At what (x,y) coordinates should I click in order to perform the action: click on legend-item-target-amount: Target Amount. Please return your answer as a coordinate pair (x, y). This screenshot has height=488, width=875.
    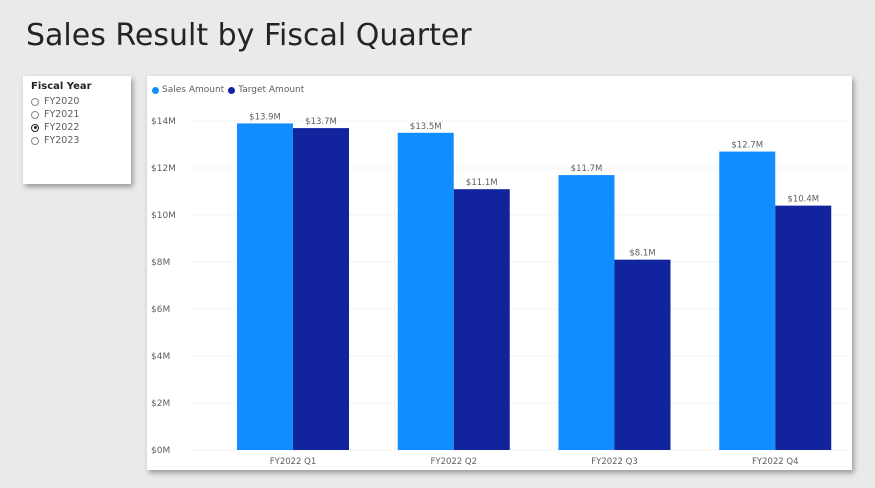
    Looking at the image, I should click on (266, 90).